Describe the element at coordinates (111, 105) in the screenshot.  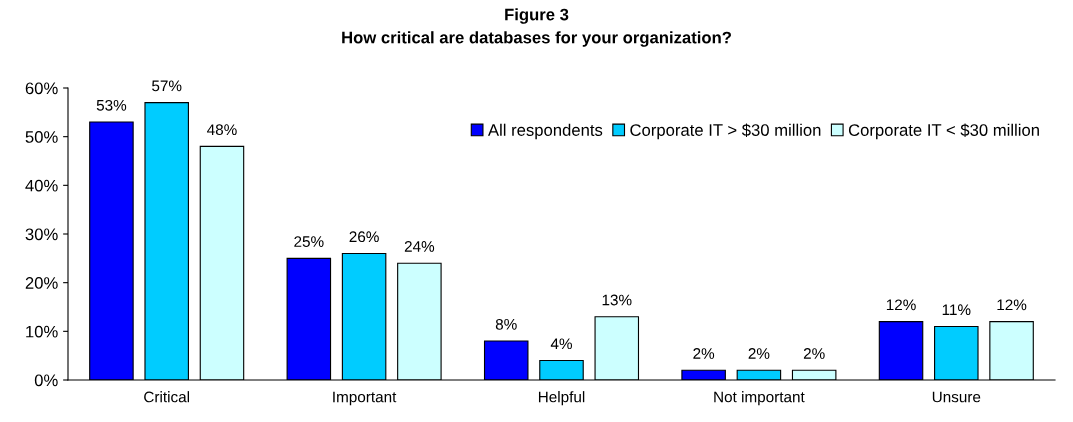
I see `data-label: 53%` at that location.